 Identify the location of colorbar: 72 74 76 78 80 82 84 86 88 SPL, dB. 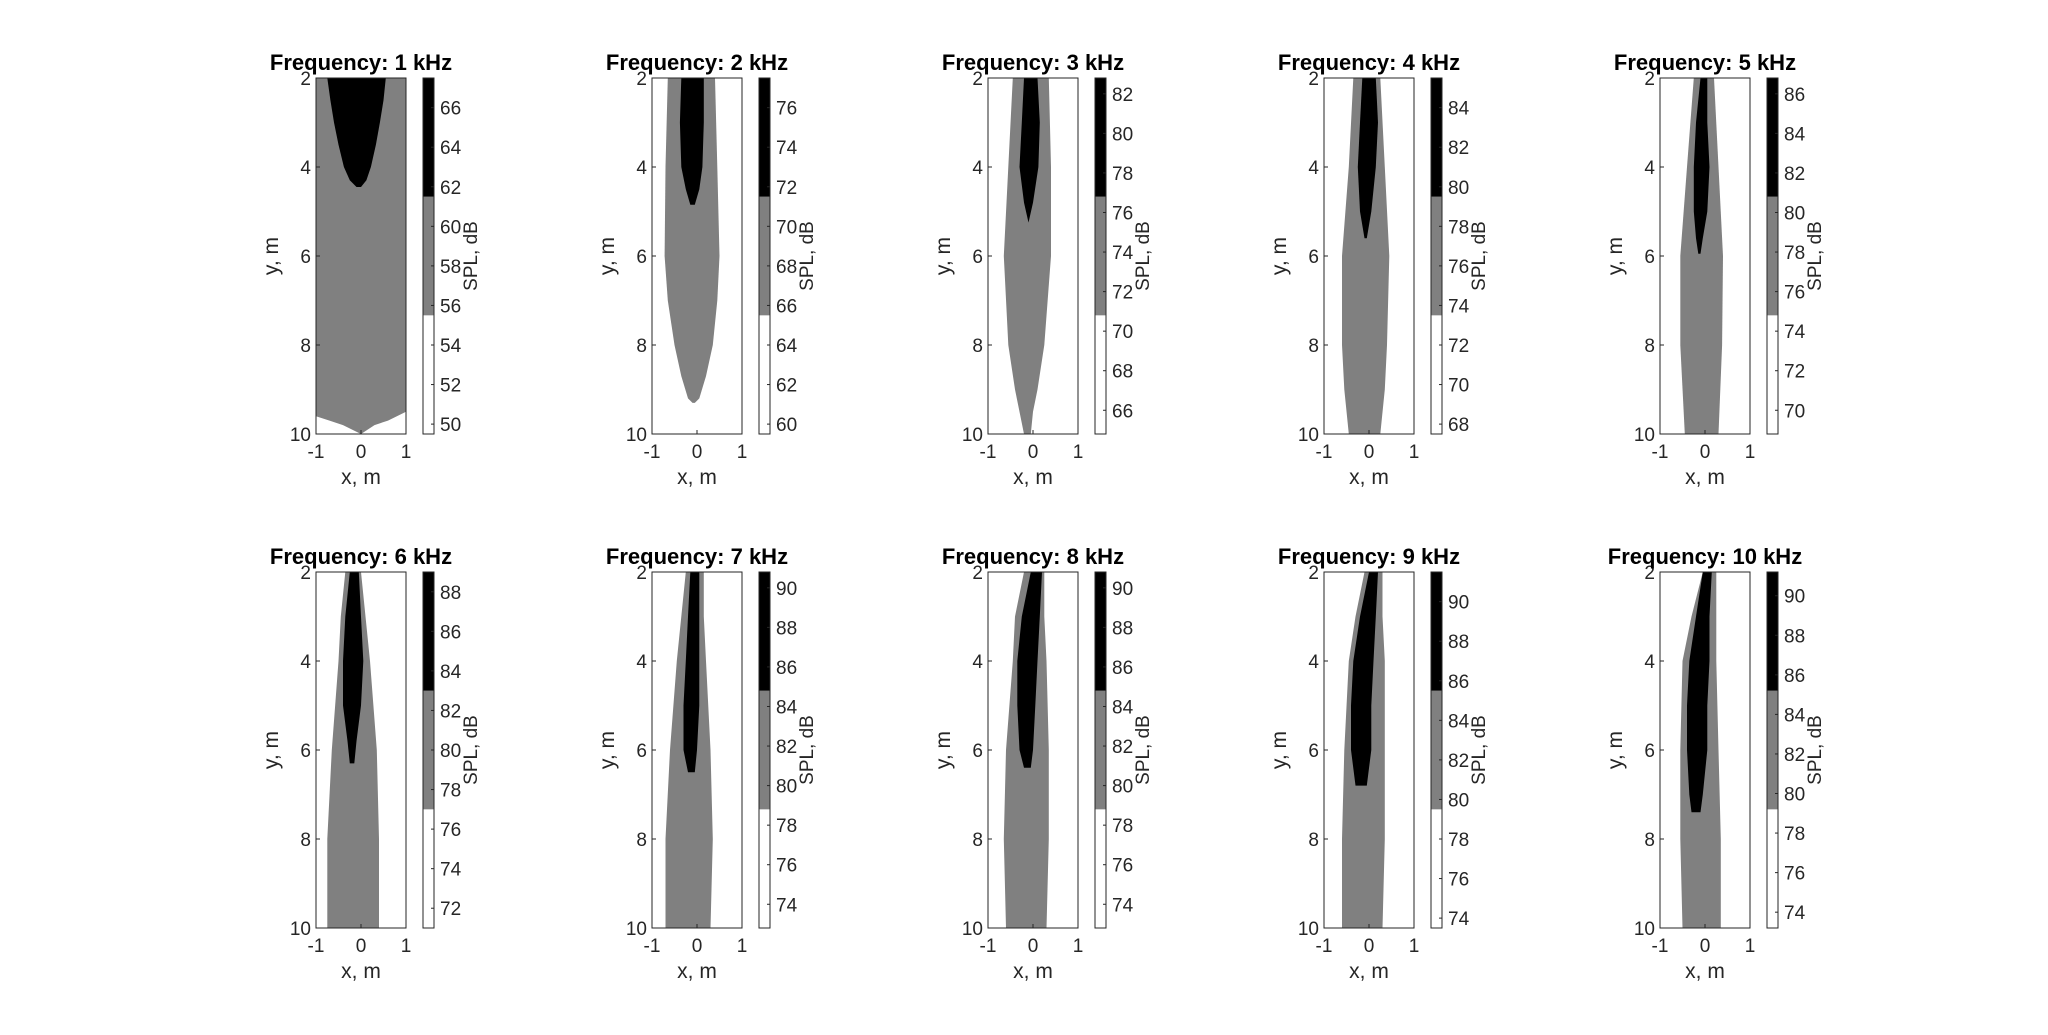
(452, 750).